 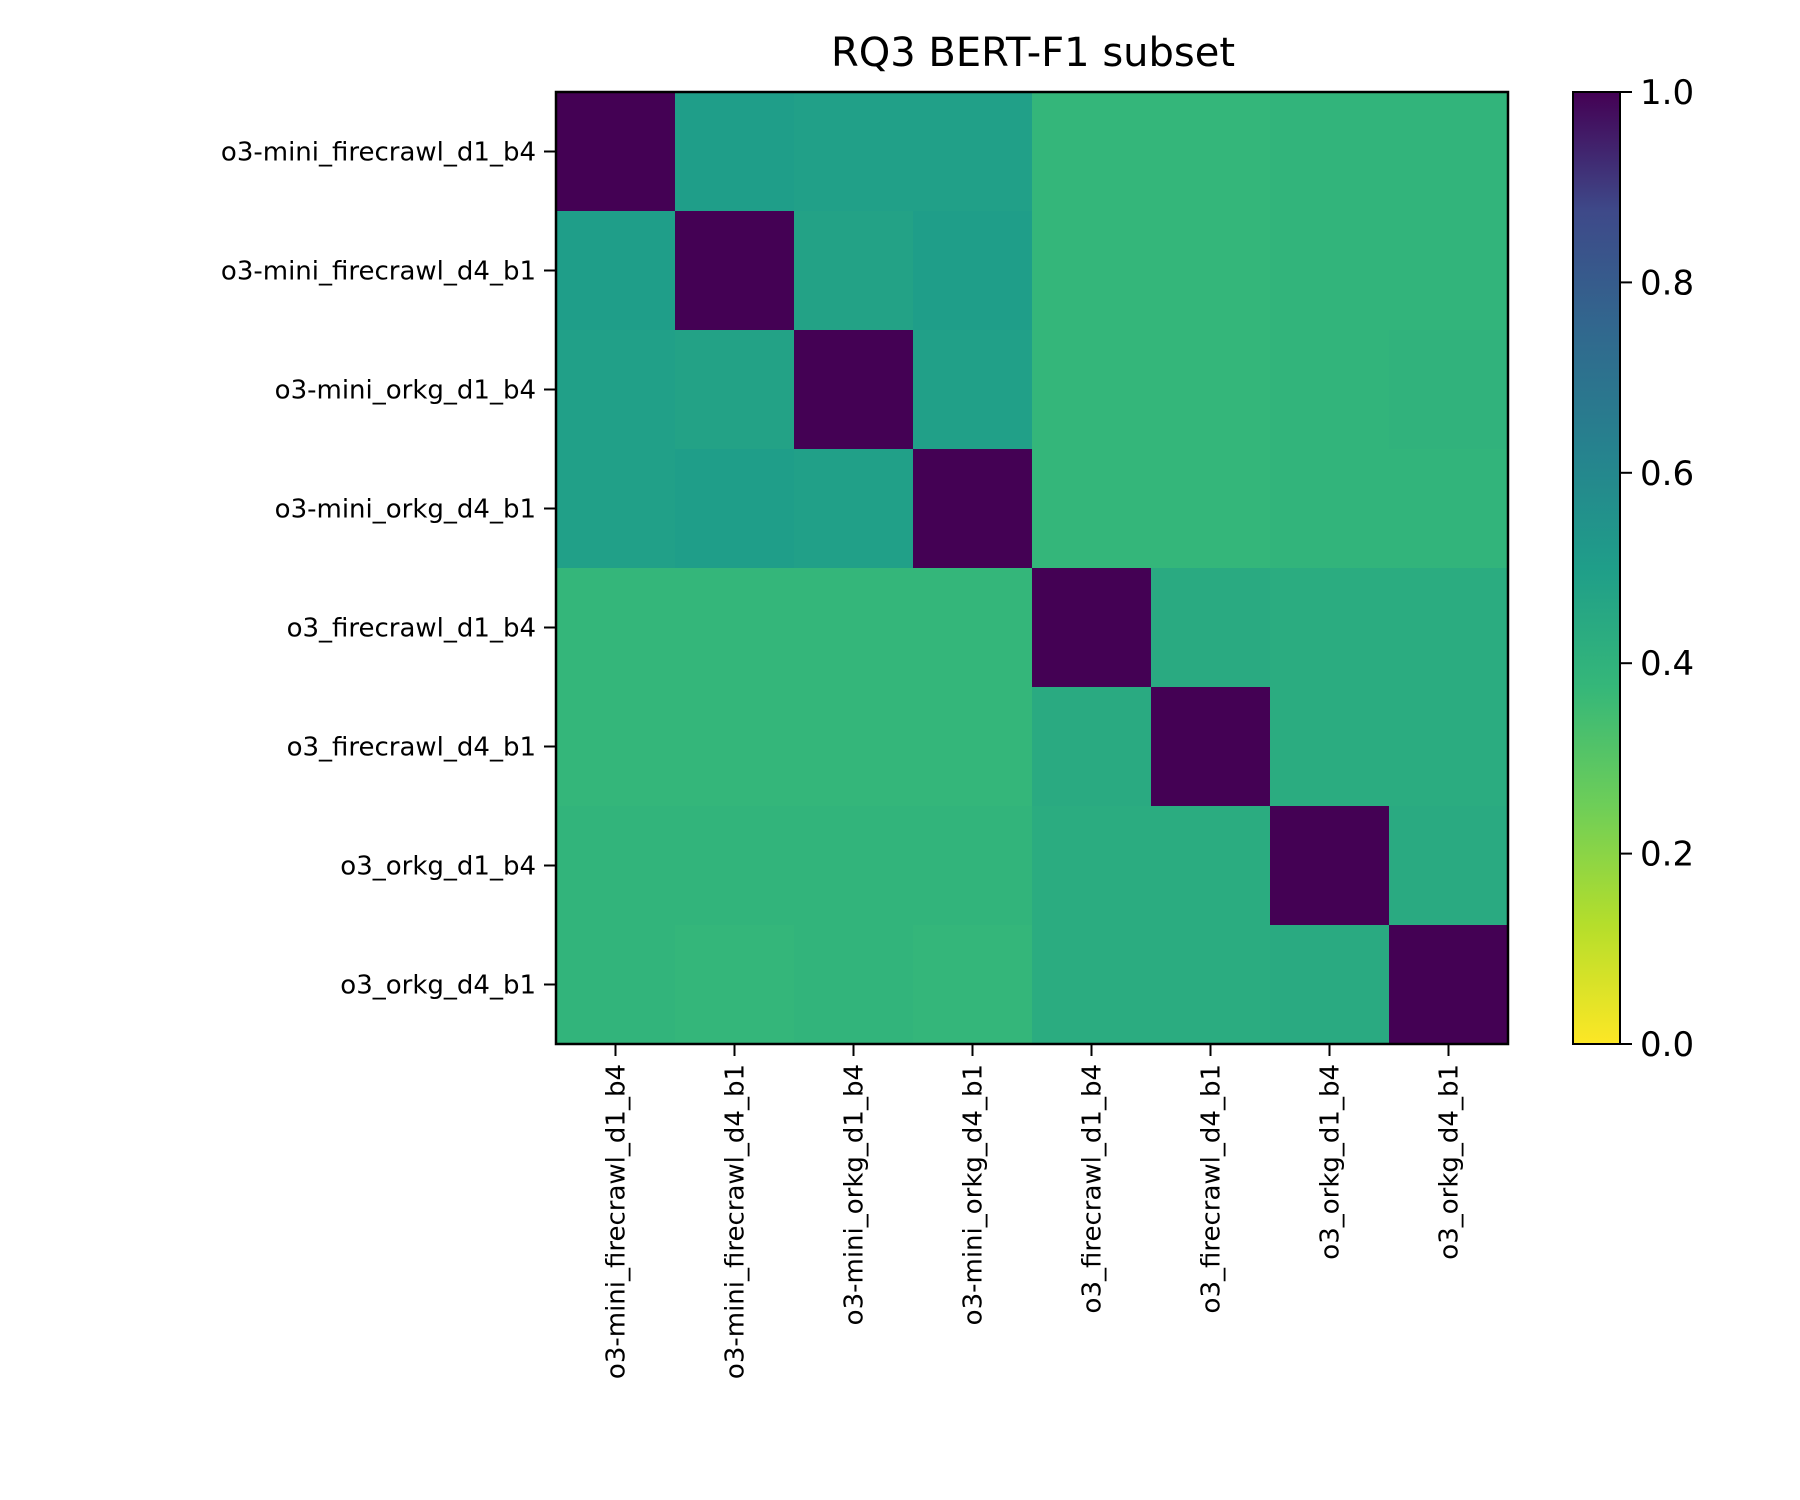 I want to click on x-tick-label: o3-mini_orkg_d1_b4, so click(x=855, y=1194).